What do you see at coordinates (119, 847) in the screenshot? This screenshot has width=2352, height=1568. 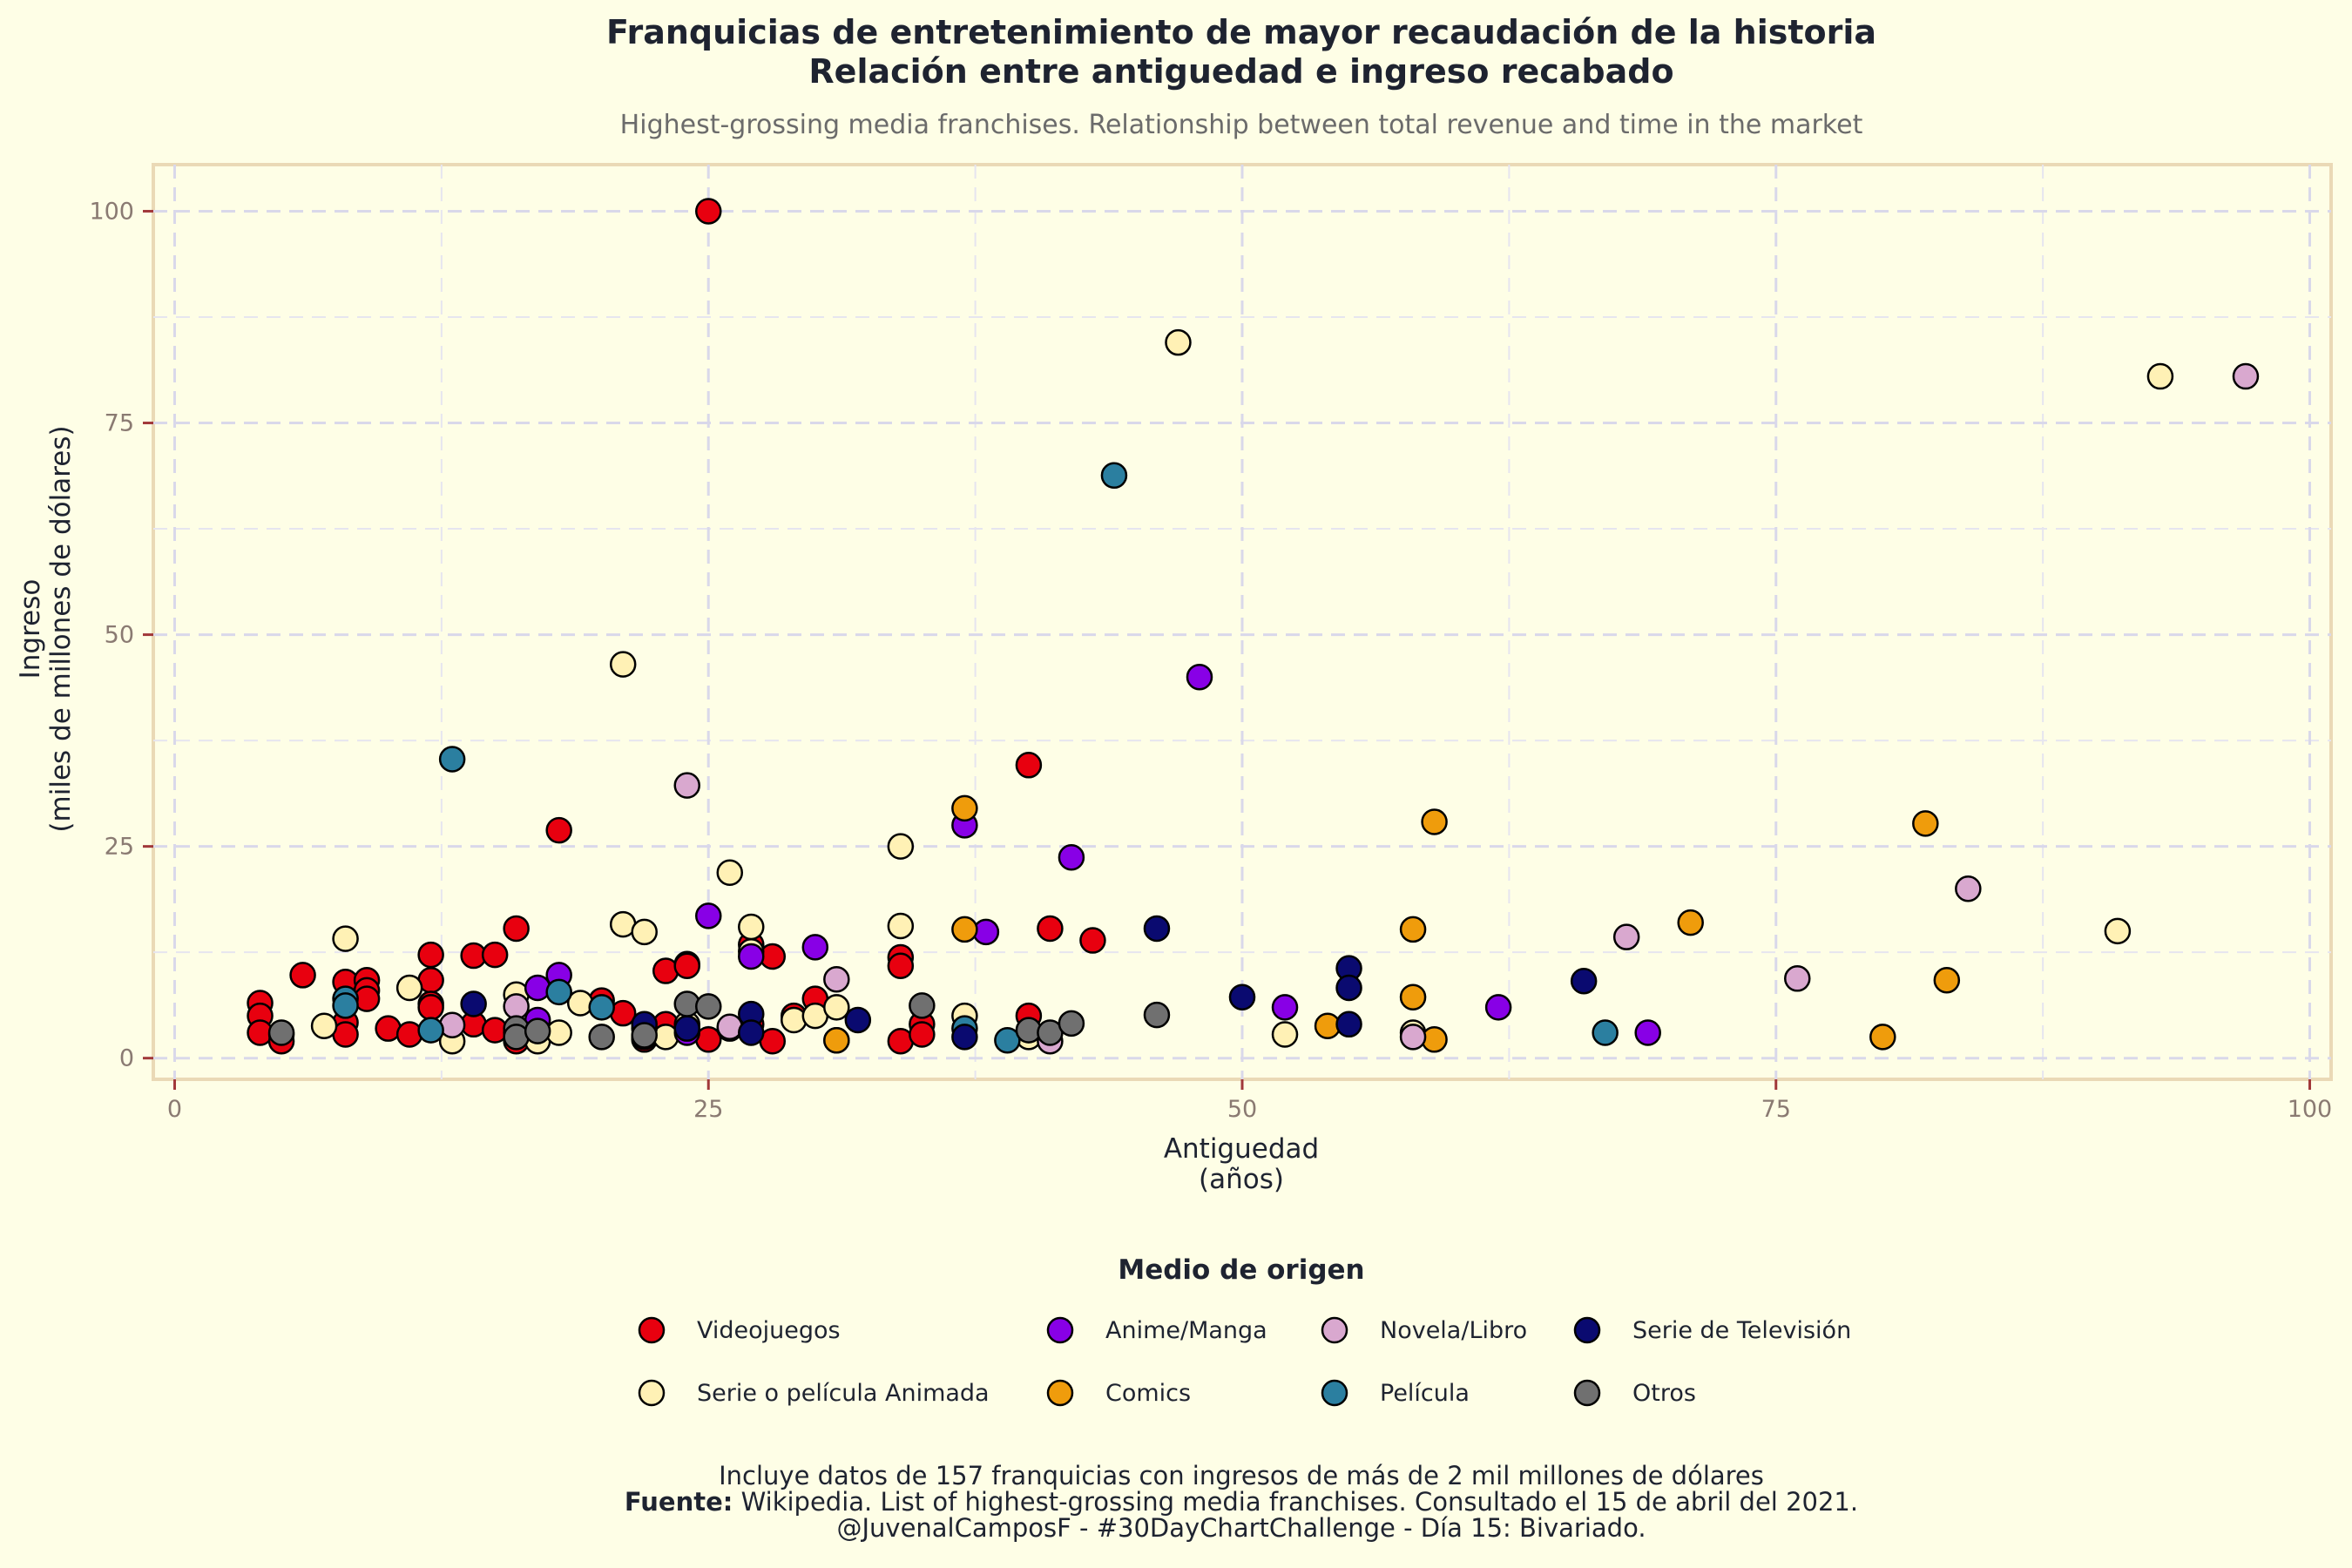 I see `y-tick-label: 25` at bounding box center [119, 847].